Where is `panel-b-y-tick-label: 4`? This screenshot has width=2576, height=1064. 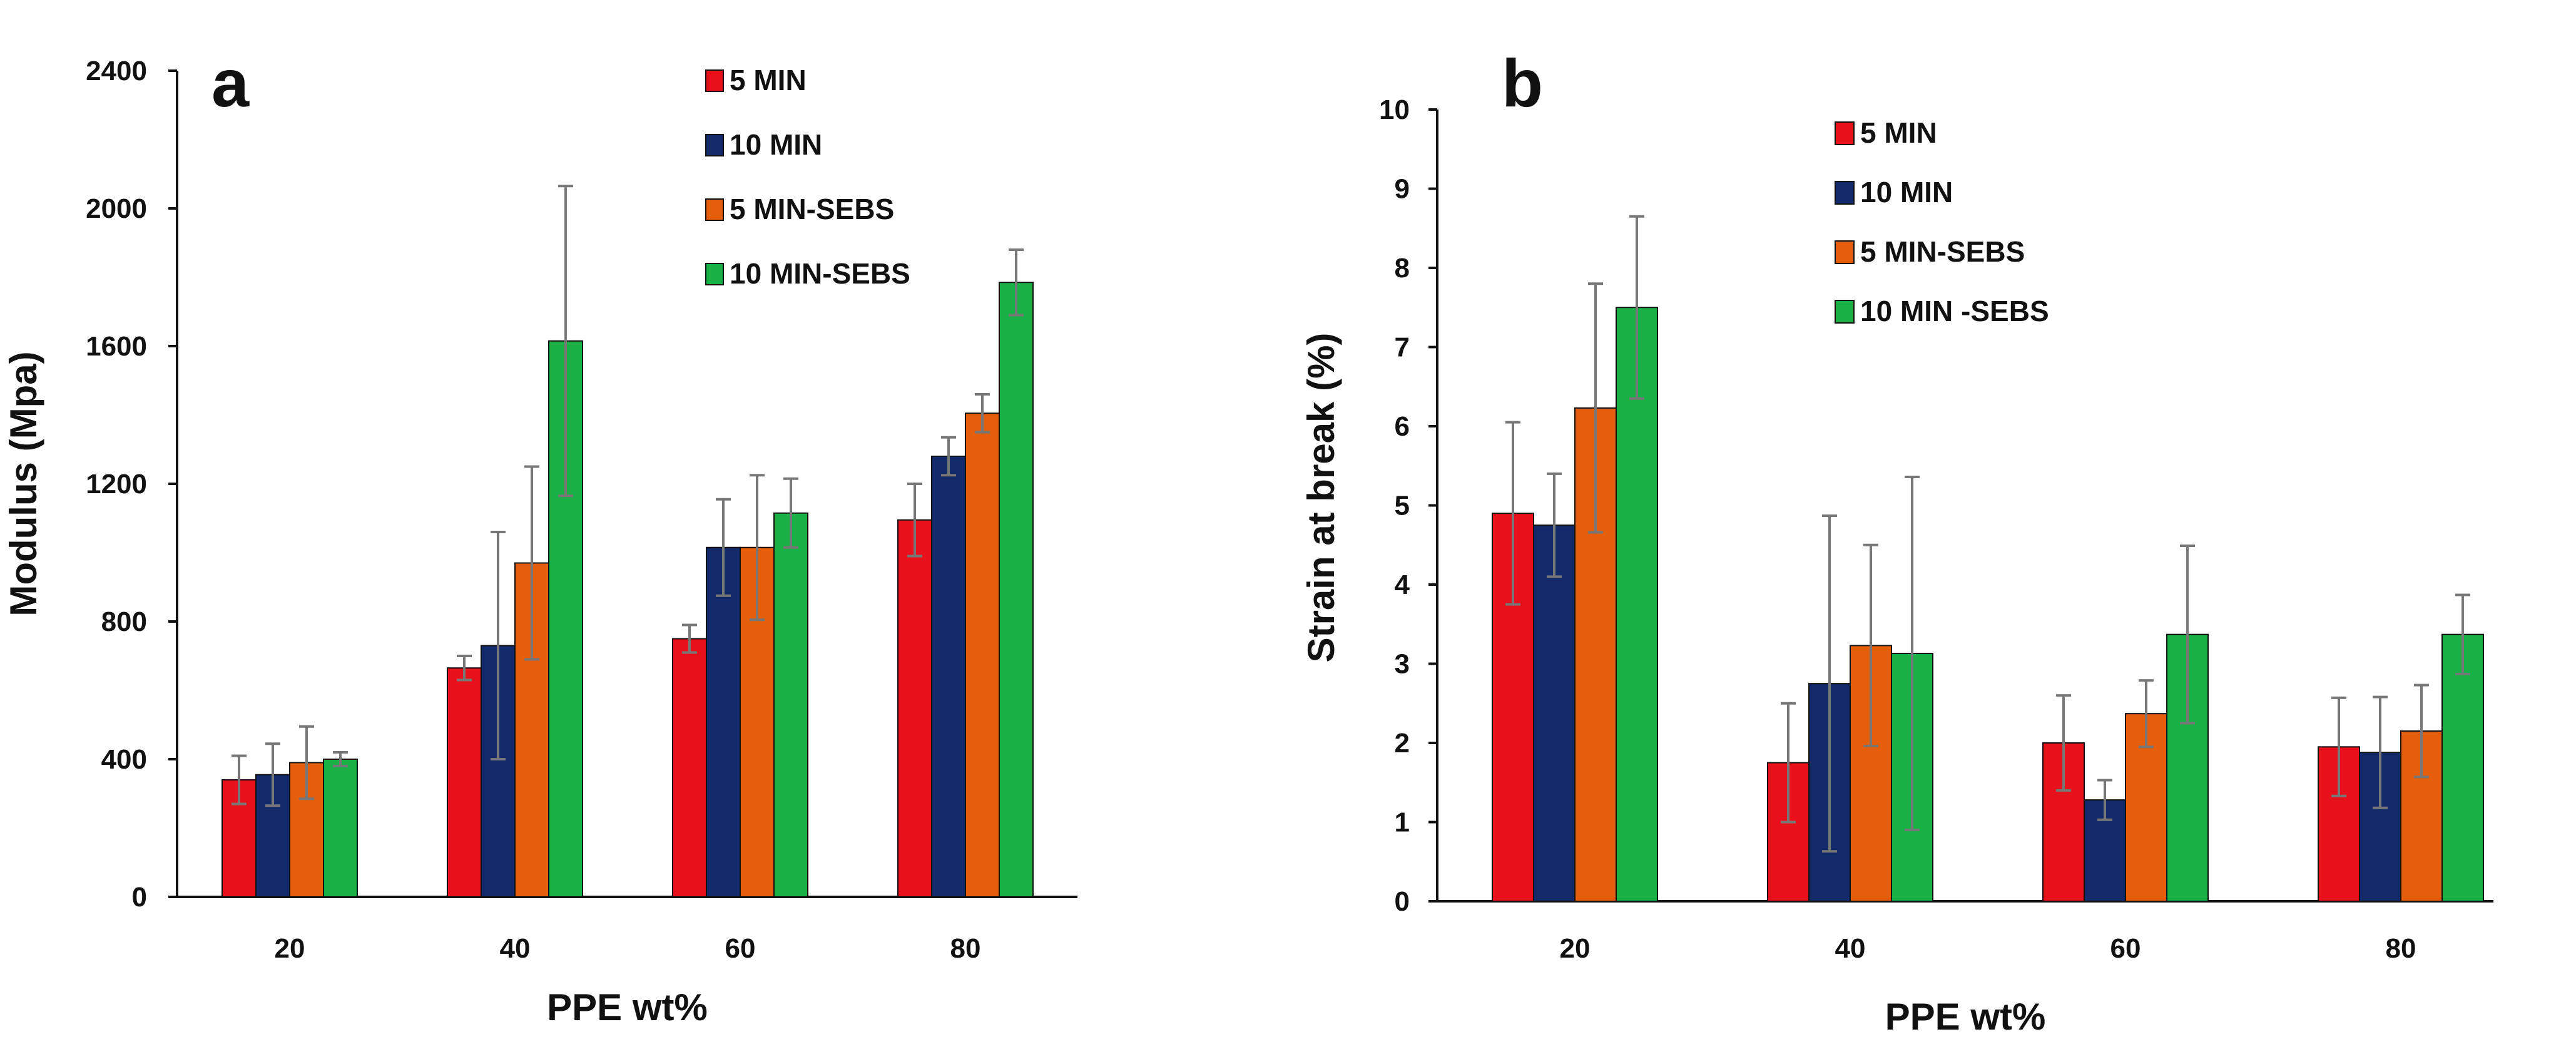 panel-b-y-tick-label: 4 is located at coordinates (1402, 585).